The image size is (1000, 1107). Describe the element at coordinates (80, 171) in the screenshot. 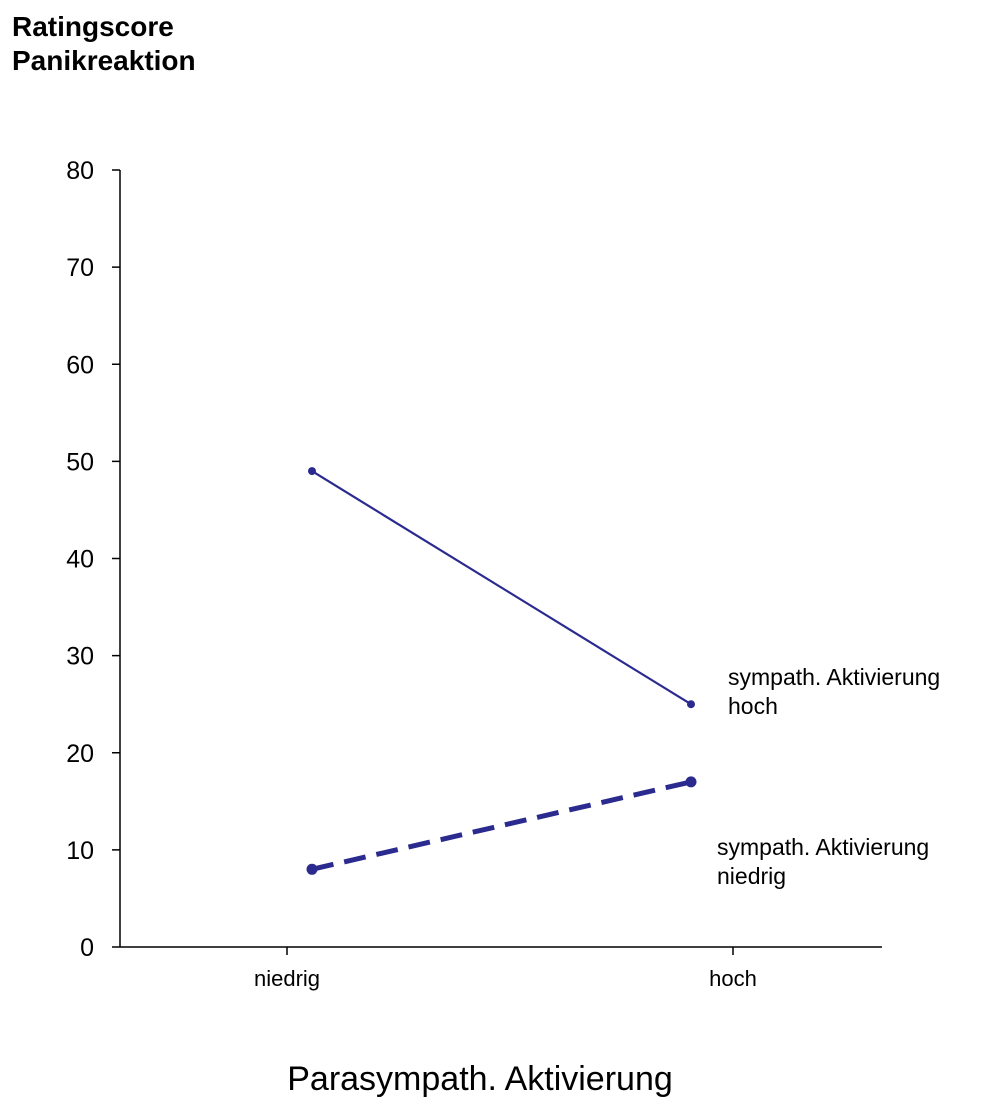

I see `y-tick-label: 80` at that location.